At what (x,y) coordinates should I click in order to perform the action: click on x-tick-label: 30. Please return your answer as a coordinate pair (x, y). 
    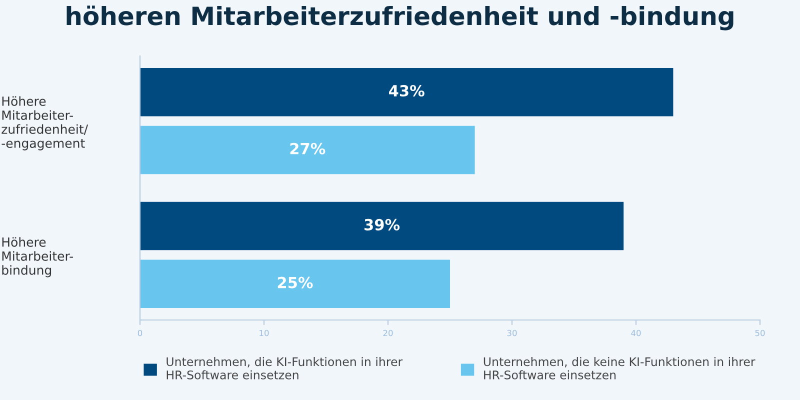
    Looking at the image, I should click on (512, 333).